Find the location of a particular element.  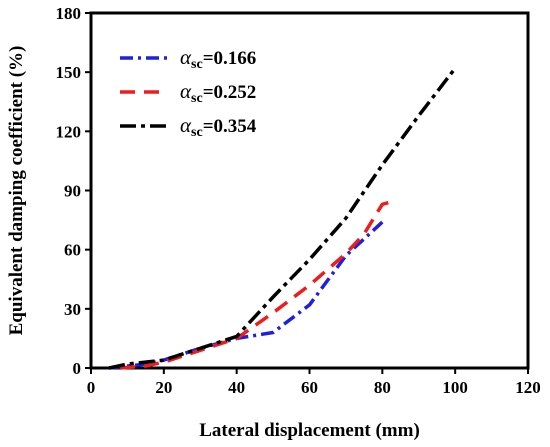

y-tick-label: 180 is located at coordinates (69, 13).